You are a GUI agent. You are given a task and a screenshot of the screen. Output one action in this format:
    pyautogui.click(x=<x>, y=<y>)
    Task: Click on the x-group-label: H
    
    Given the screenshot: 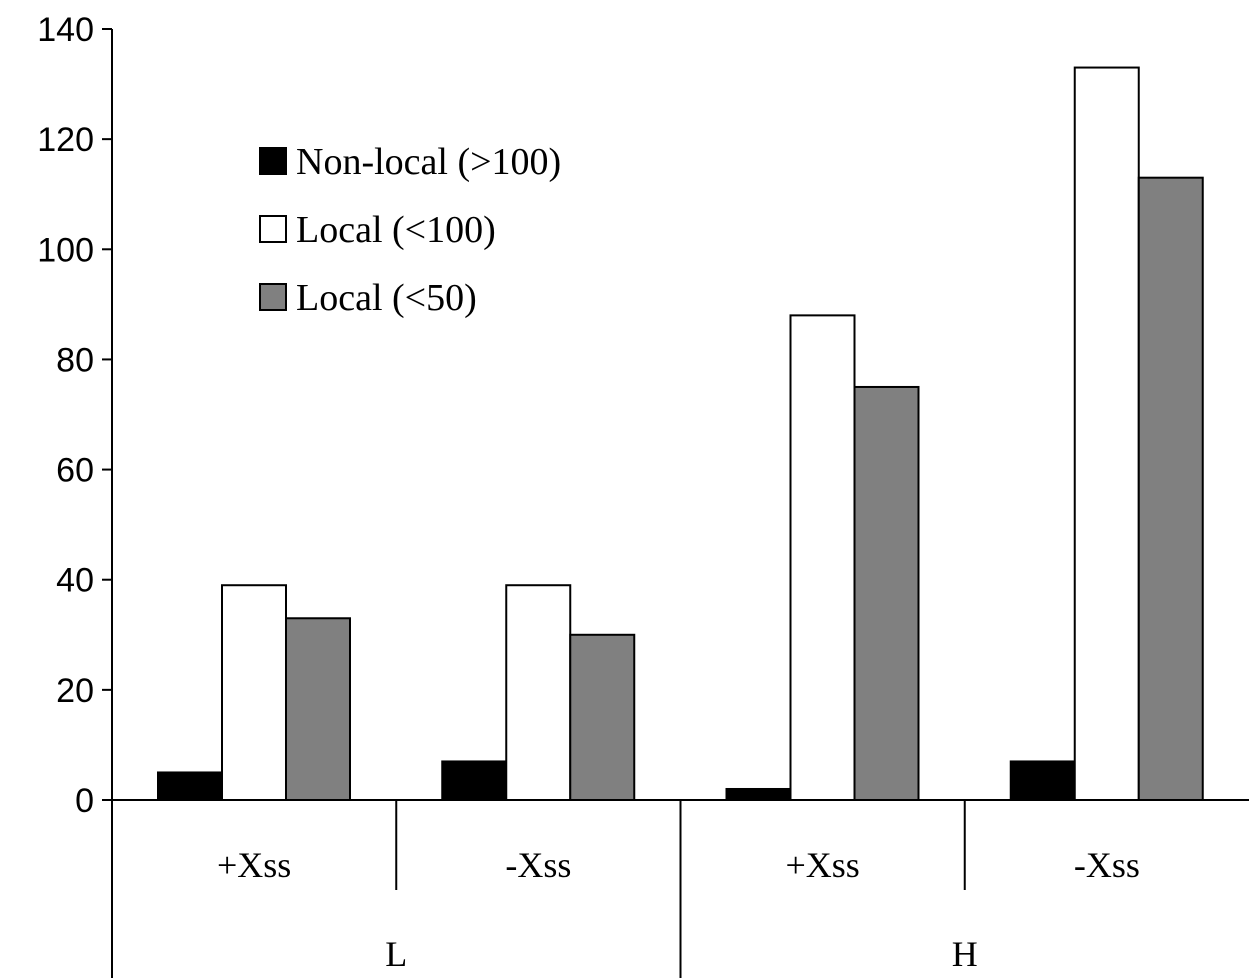 What is the action you would take?
    pyautogui.click(x=965, y=954)
    